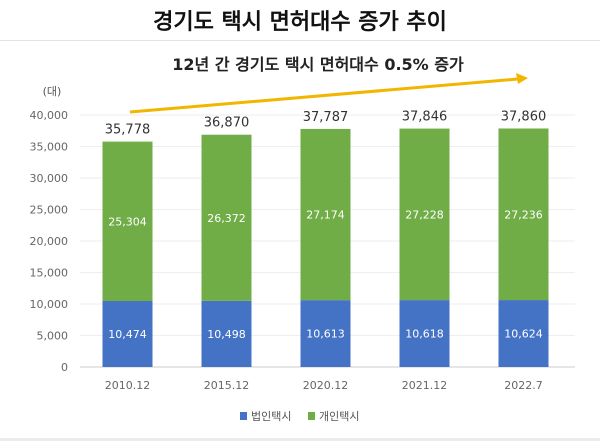 The width and height of the screenshot is (600, 443). Describe the element at coordinates (64, 367) in the screenshot. I see `y-tick-label: 0` at that location.